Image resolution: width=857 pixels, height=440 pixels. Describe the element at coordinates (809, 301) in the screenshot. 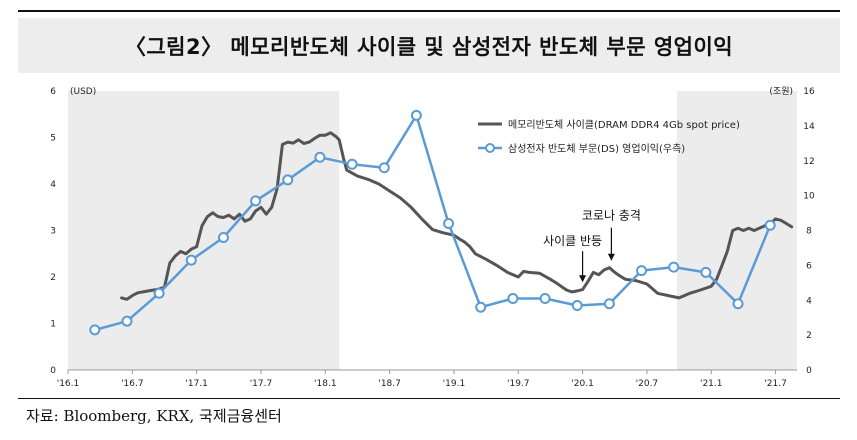

I see `right-tick-label: 4` at that location.